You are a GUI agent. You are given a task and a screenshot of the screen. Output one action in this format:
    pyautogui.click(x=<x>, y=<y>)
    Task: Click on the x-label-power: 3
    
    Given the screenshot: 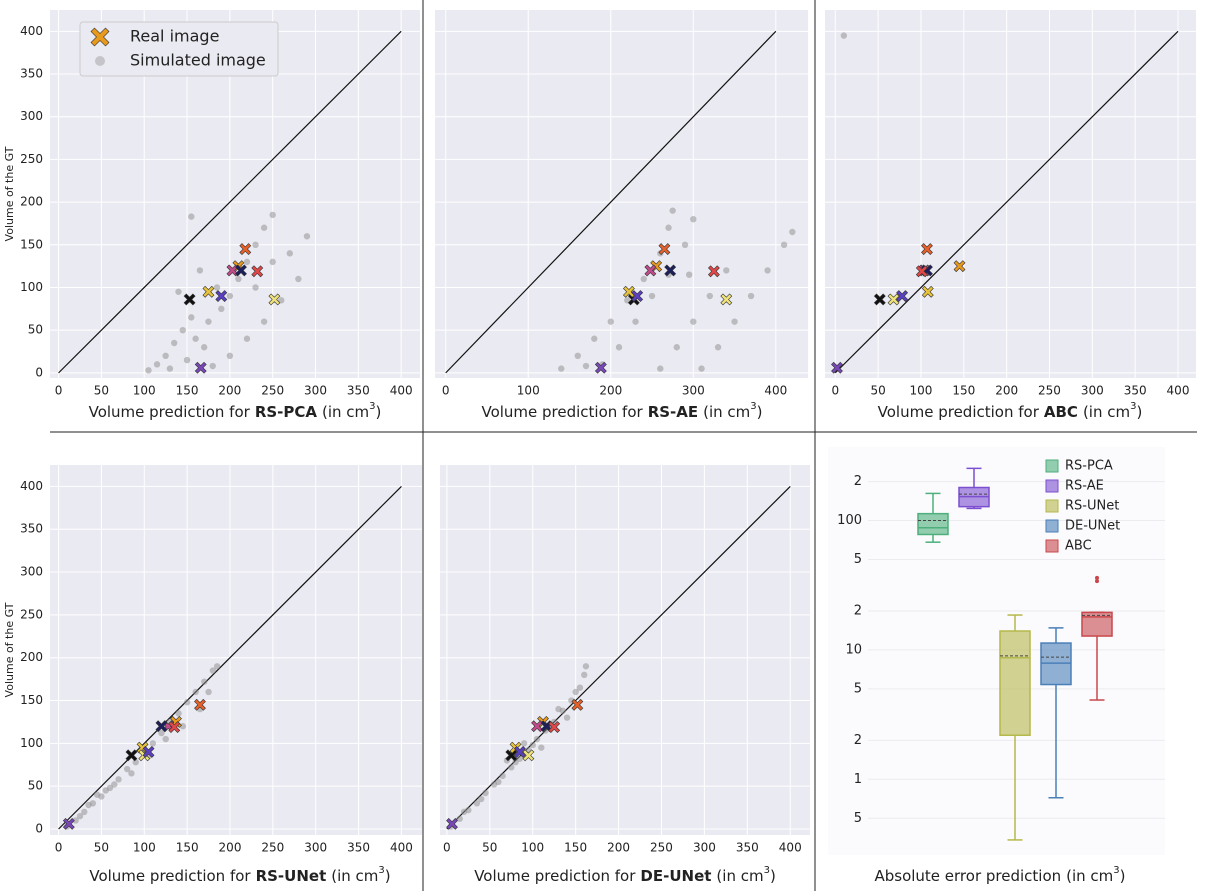 What is the action you would take?
    pyautogui.click(x=1116, y=870)
    